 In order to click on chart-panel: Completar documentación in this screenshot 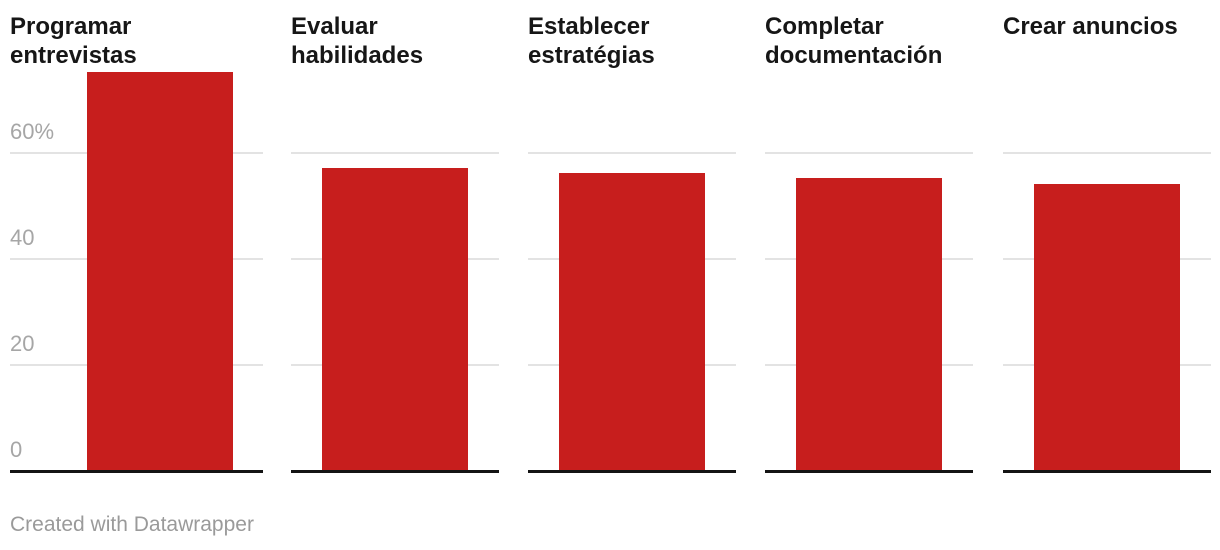, I will do `click(869, 236)`.